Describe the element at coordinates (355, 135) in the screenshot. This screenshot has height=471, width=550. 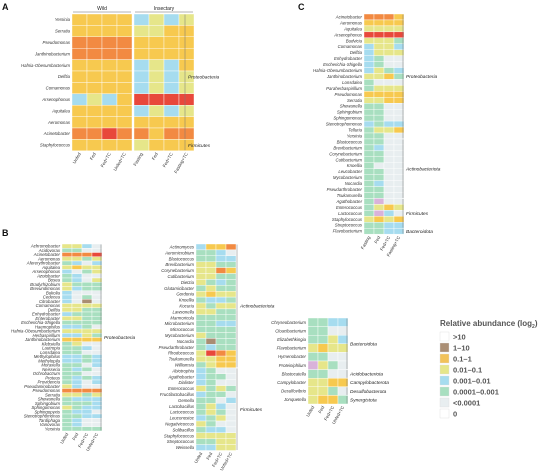
I see `row-label: Yersinia` at that location.